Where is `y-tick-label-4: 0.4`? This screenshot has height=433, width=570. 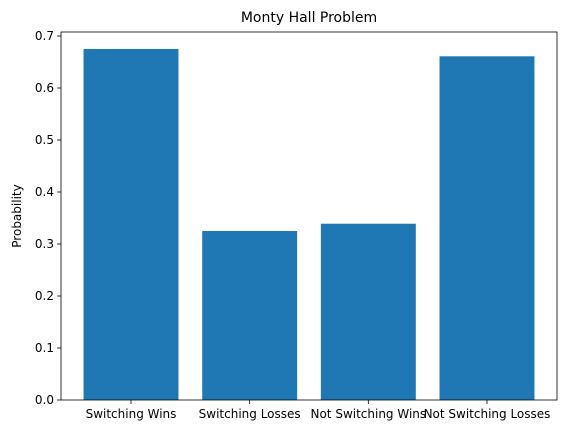
y-tick-label-4: 0.4 is located at coordinates (44, 192).